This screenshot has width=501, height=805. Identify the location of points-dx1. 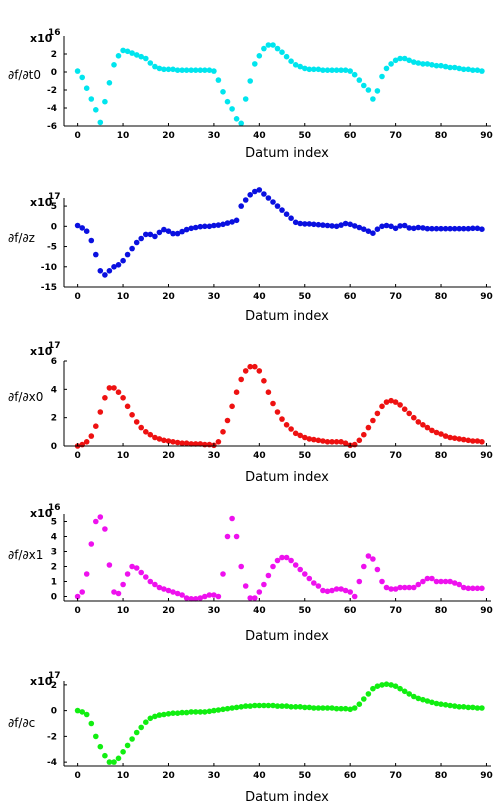
(279, 558).